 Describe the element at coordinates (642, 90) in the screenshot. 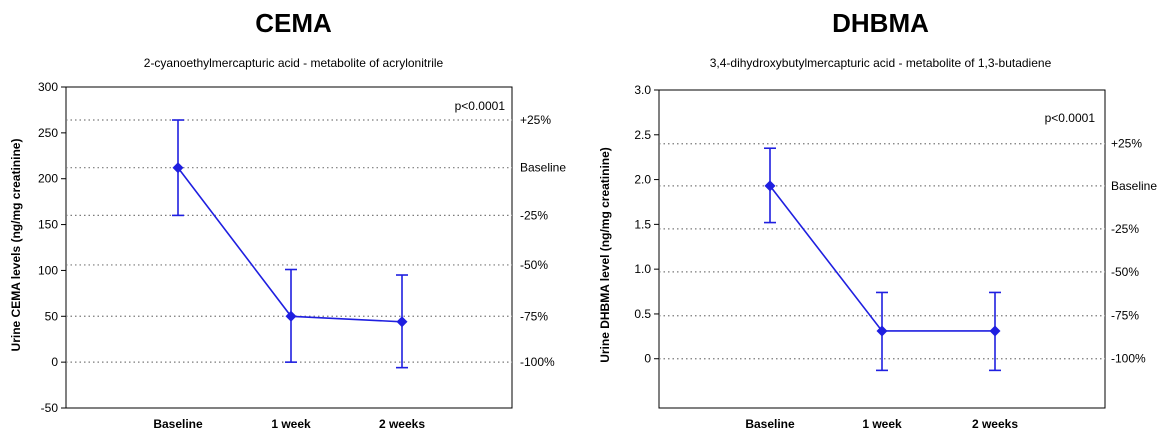

I see `y-tick-label: 3.0` at that location.